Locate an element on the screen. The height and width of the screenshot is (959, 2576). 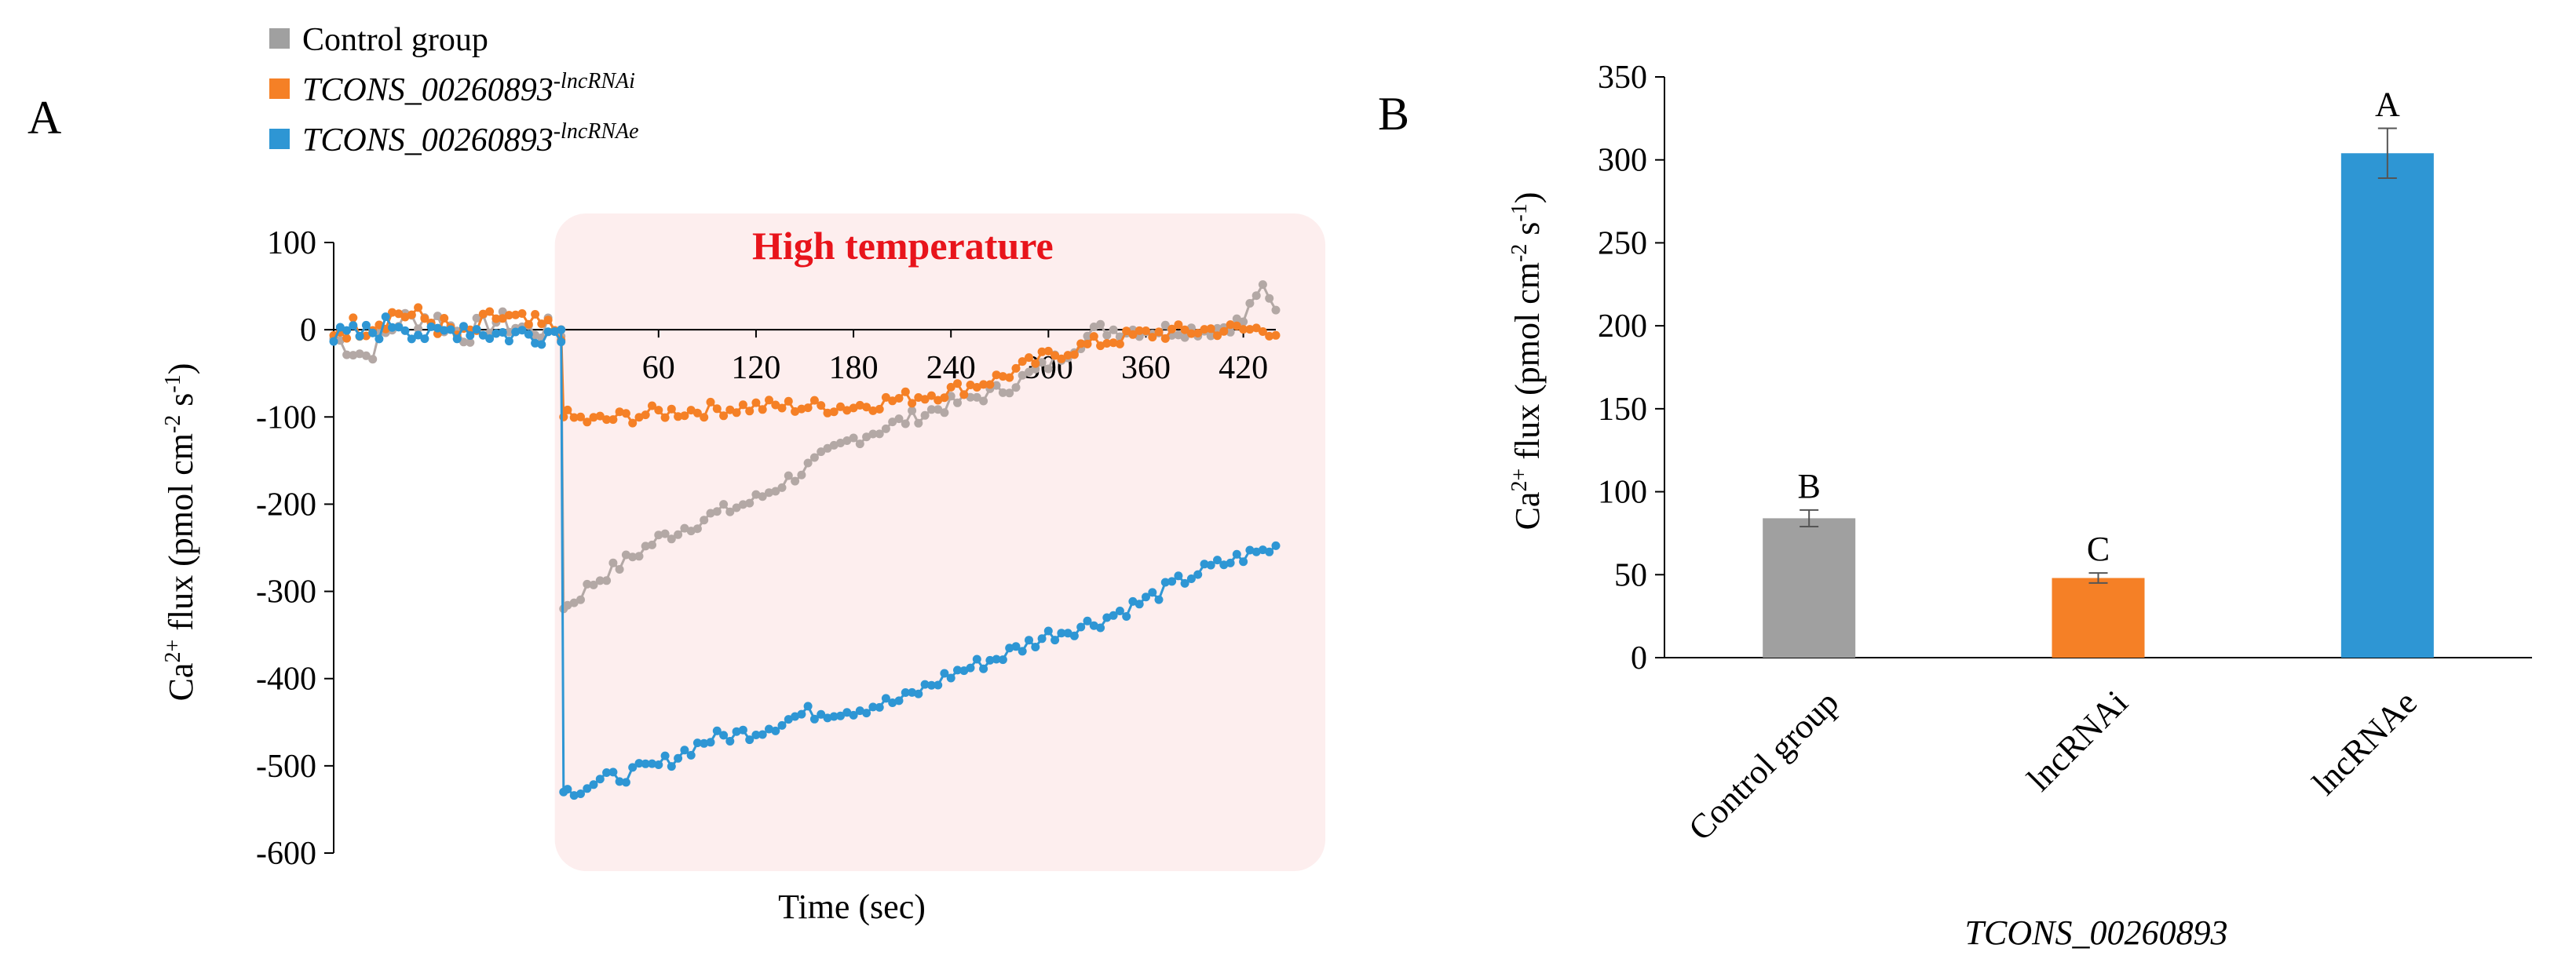
chart-b-y-tick-label: 50 is located at coordinates (1630, 575).